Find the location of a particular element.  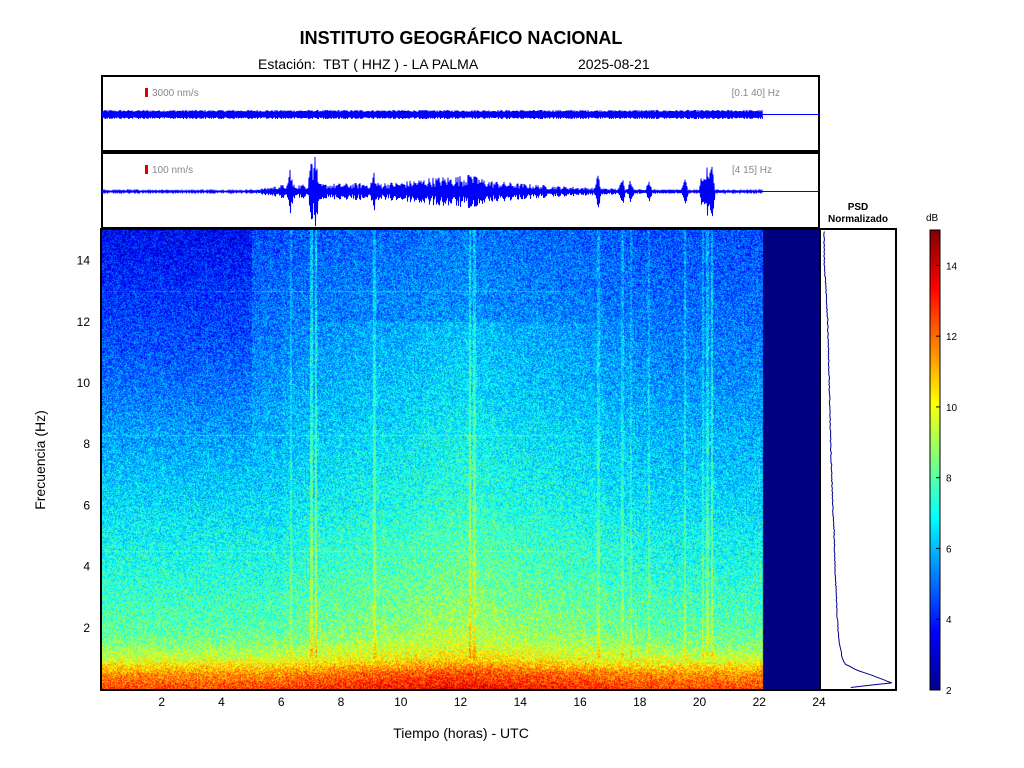

y-tick-label: 4 is located at coordinates (86, 567).